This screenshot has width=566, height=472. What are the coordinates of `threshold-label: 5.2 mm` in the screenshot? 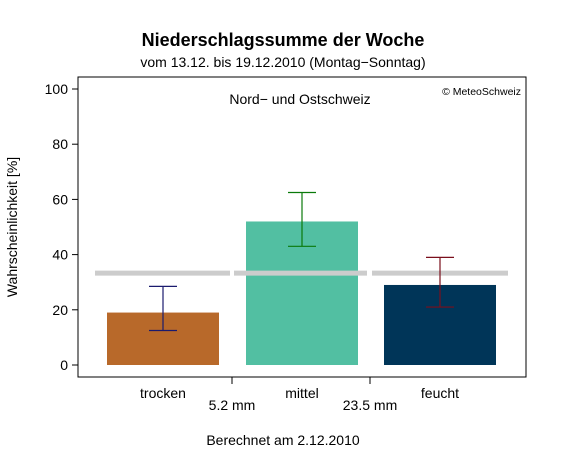 It's located at (232, 405).